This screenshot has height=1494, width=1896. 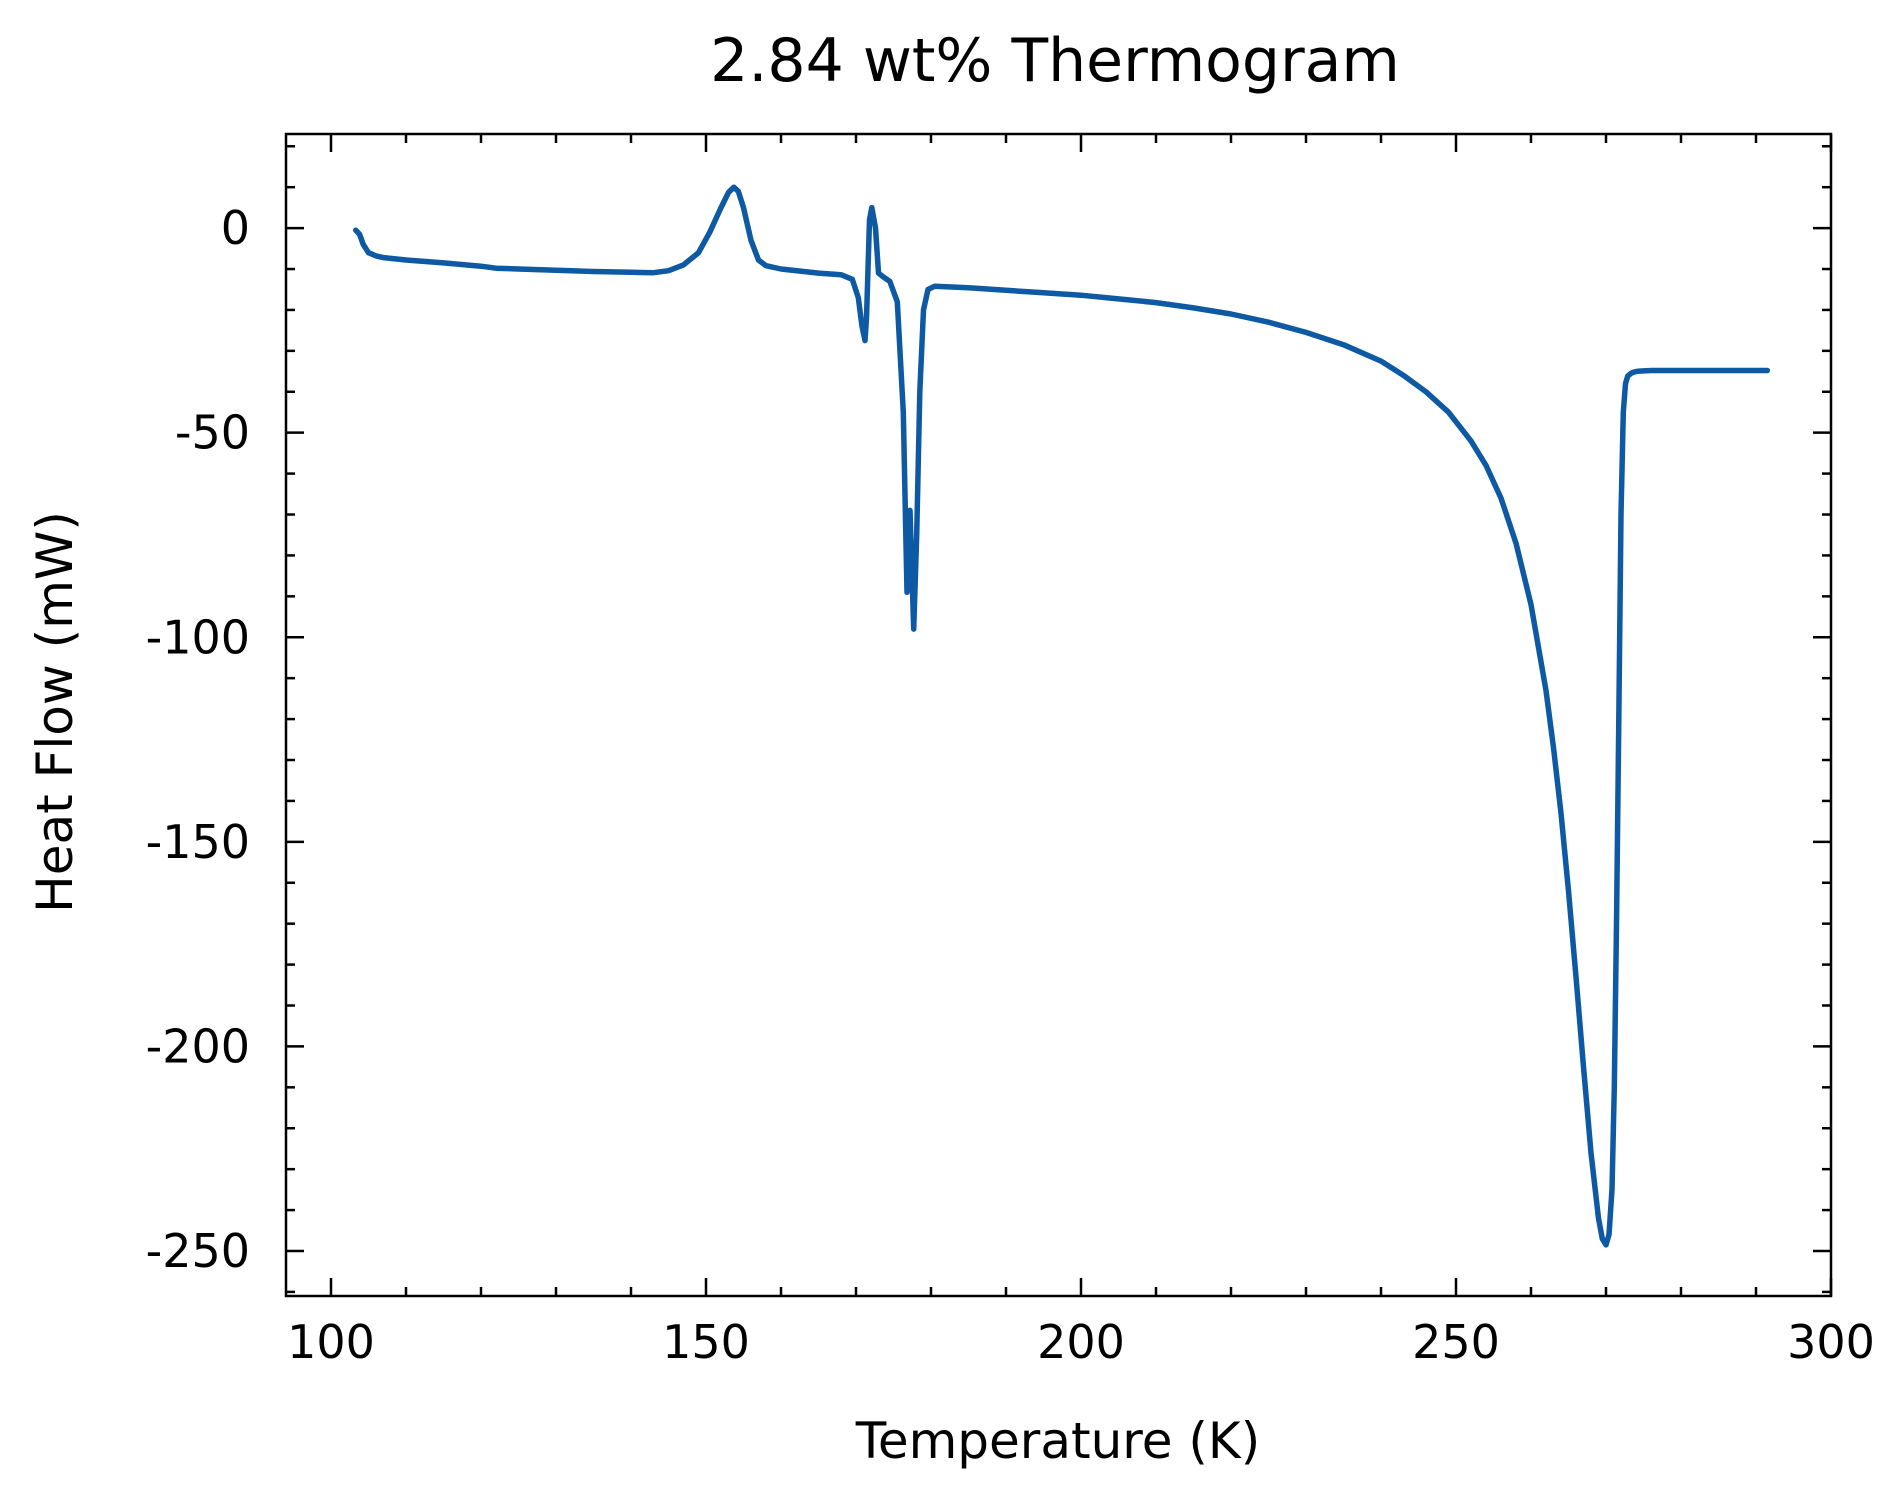 I want to click on x-tick-label: 100, so click(x=331, y=1342).